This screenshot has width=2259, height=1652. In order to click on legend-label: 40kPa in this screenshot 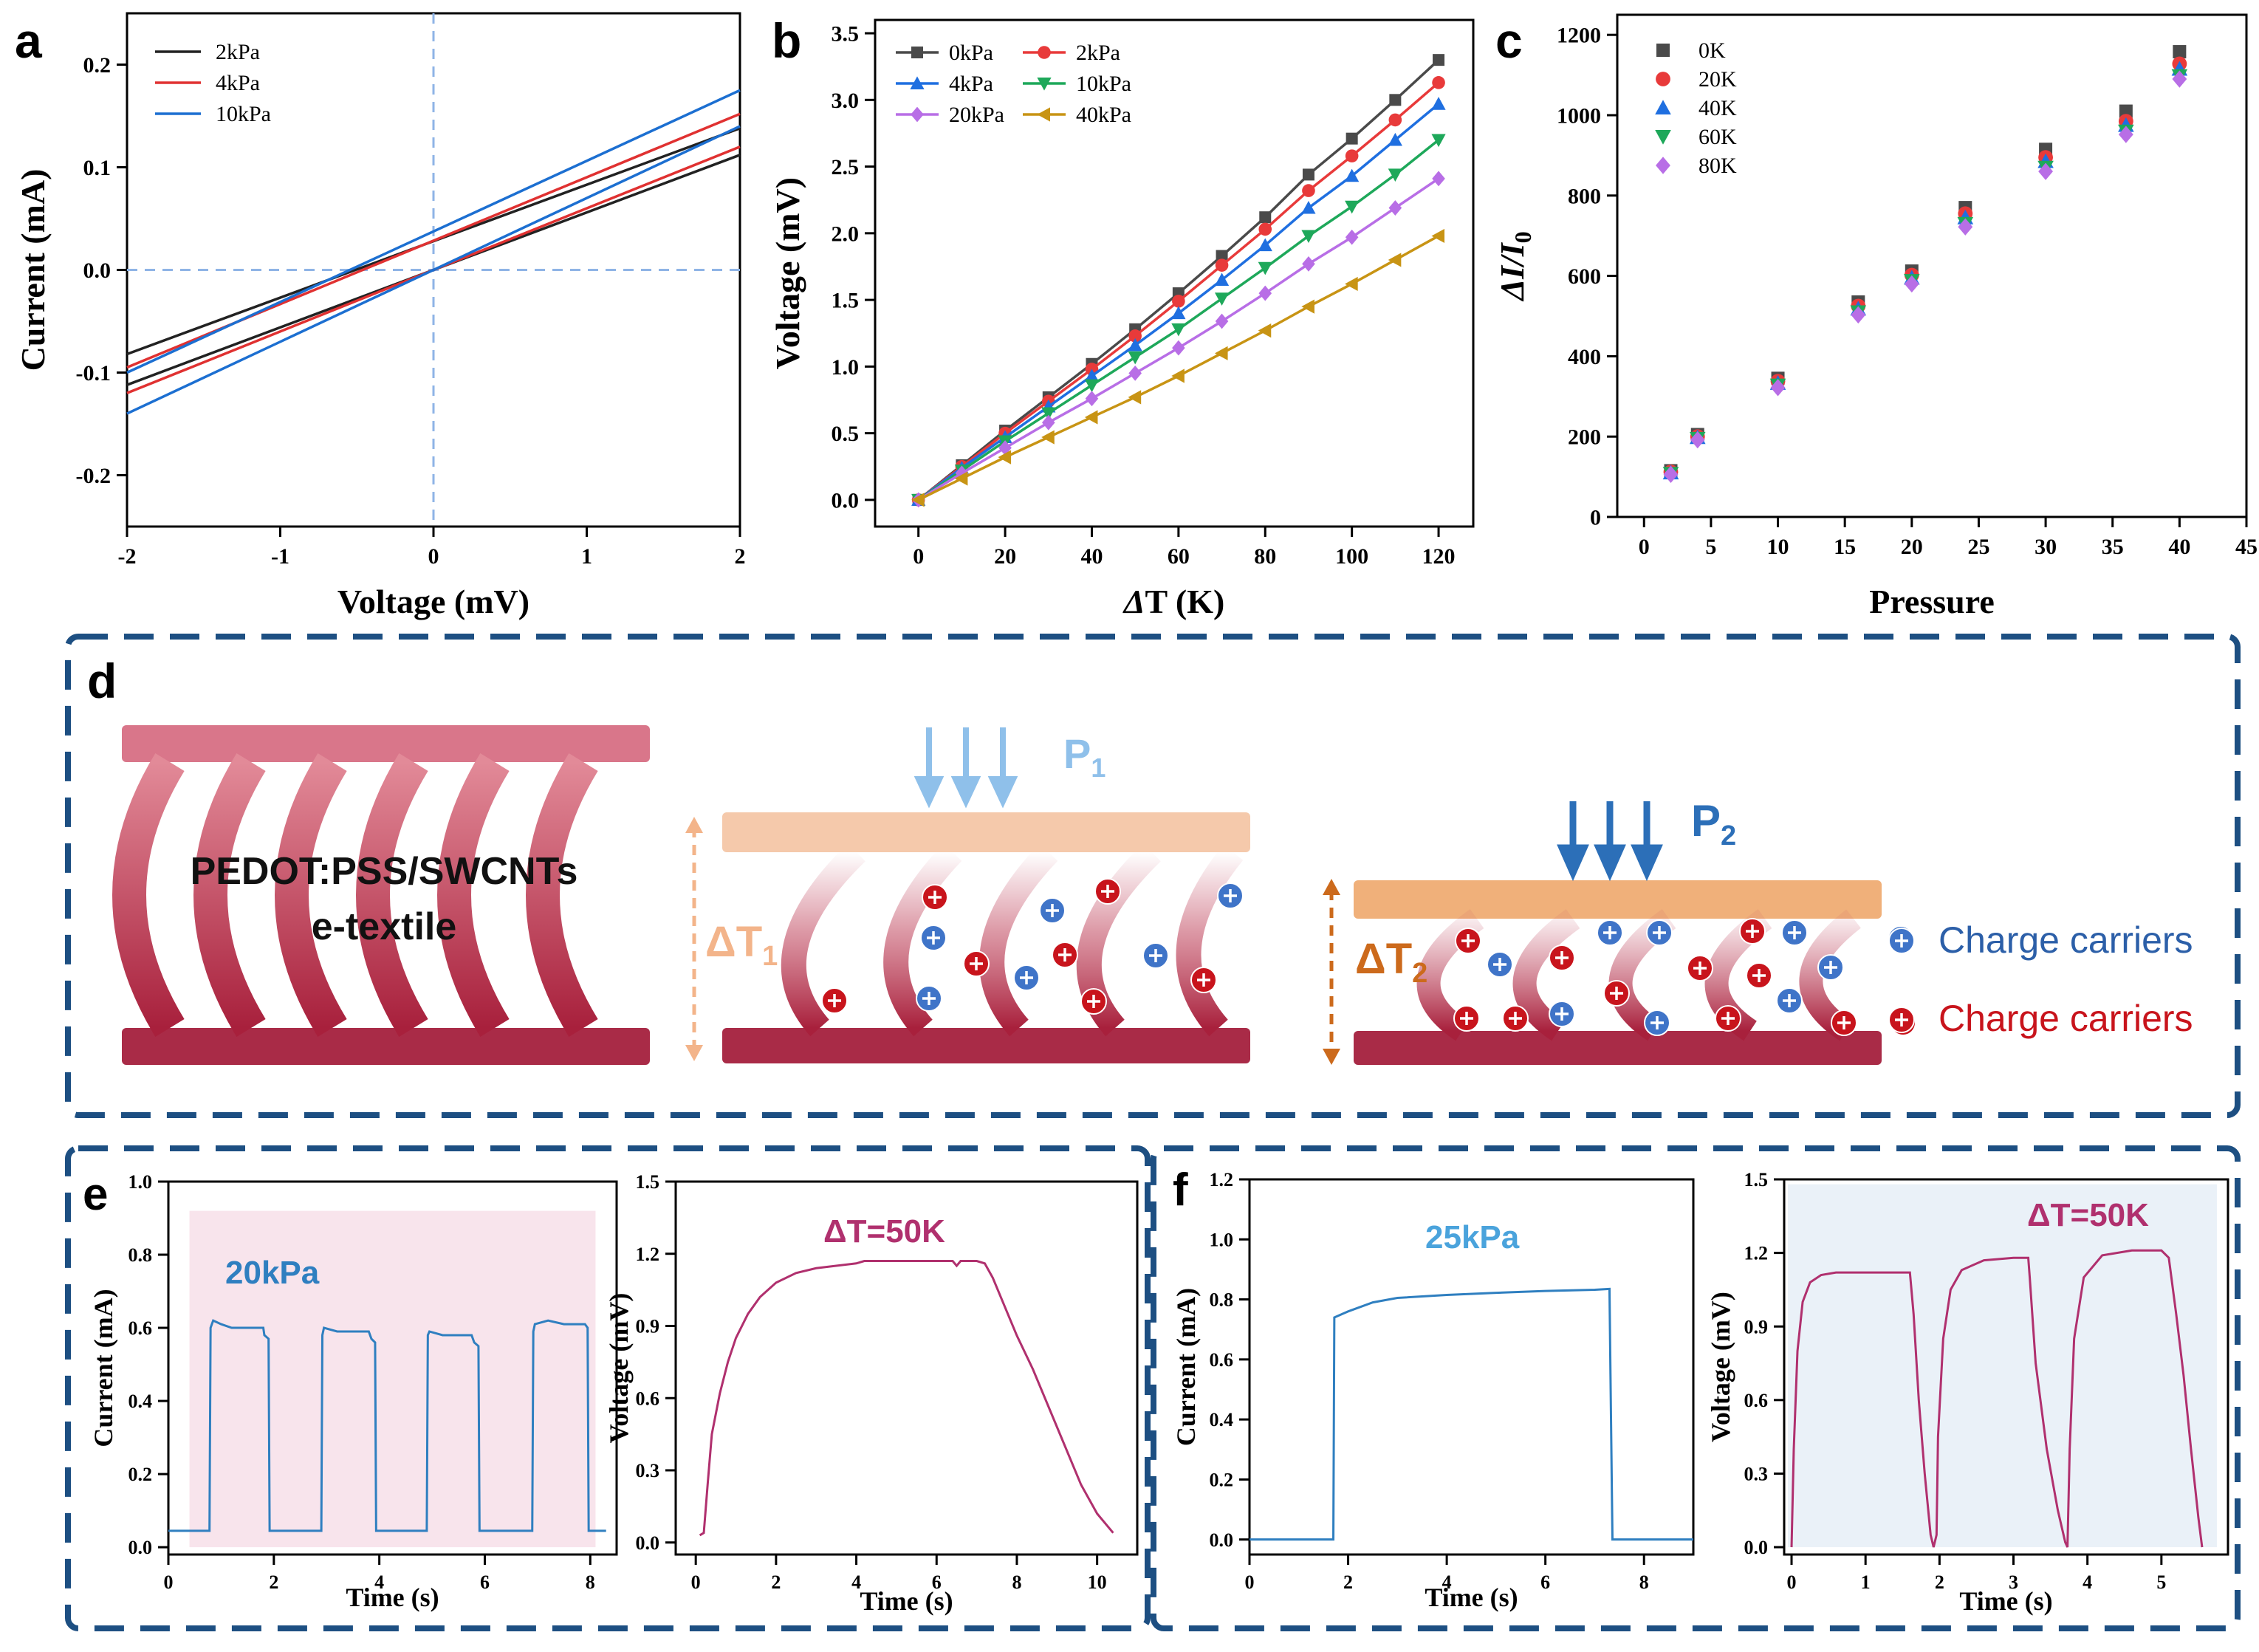, I will do `click(1103, 115)`.